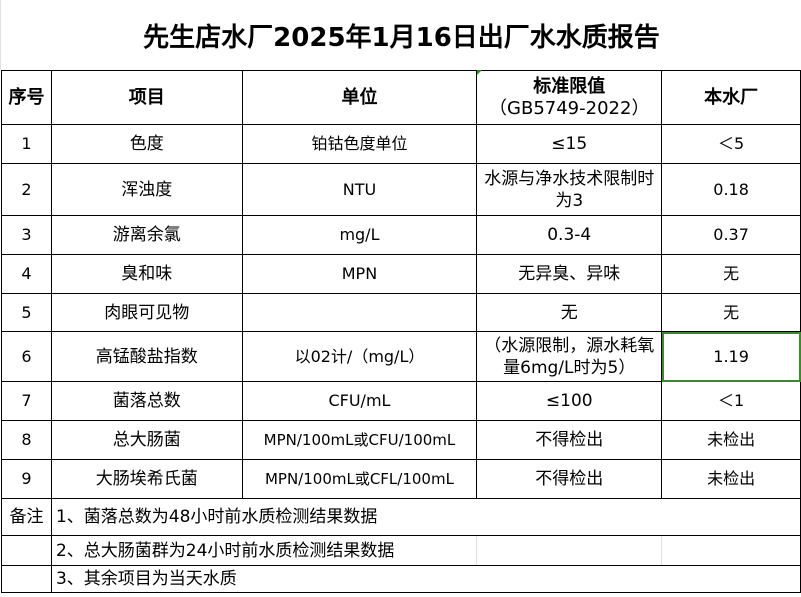  What do you see at coordinates (26, 144) in the screenshot?
I see `row-number: 1` at bounding box center [26, 144].